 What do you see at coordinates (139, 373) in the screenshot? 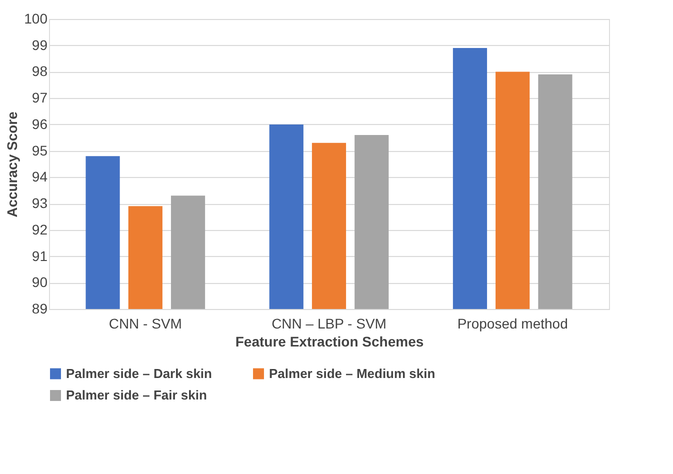
I see `legend-label: Palmer side – Dark skin` at bounding box center [139, 373].